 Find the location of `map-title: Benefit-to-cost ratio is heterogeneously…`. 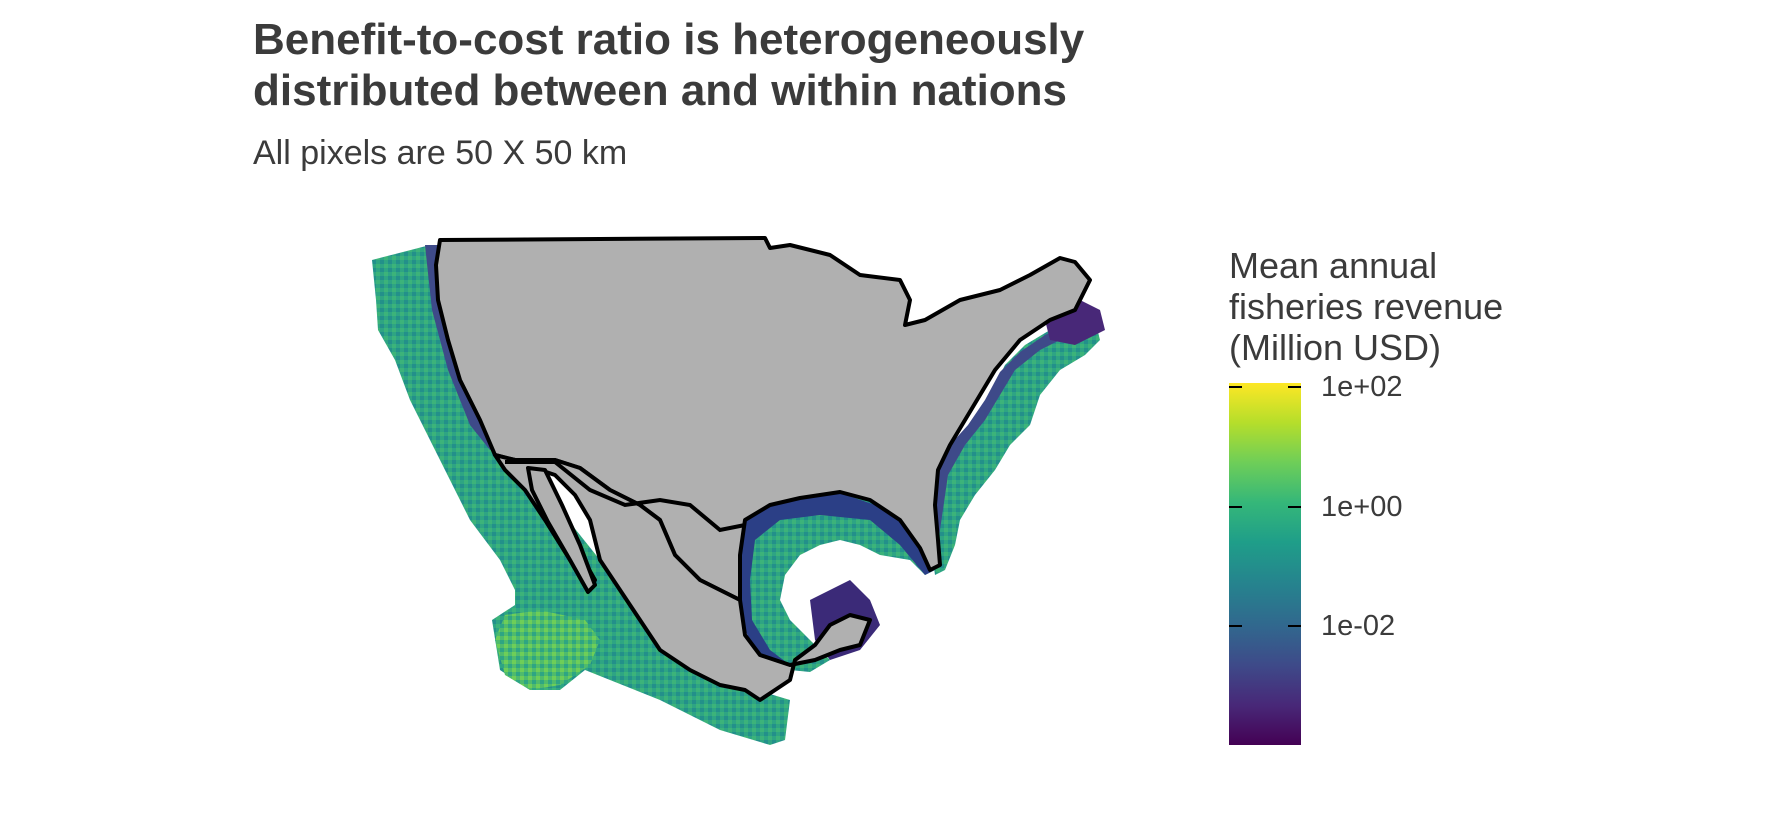

map-title: Benefit-to-cost ratio is heterogeneously… is located at coordinates (743, 65).